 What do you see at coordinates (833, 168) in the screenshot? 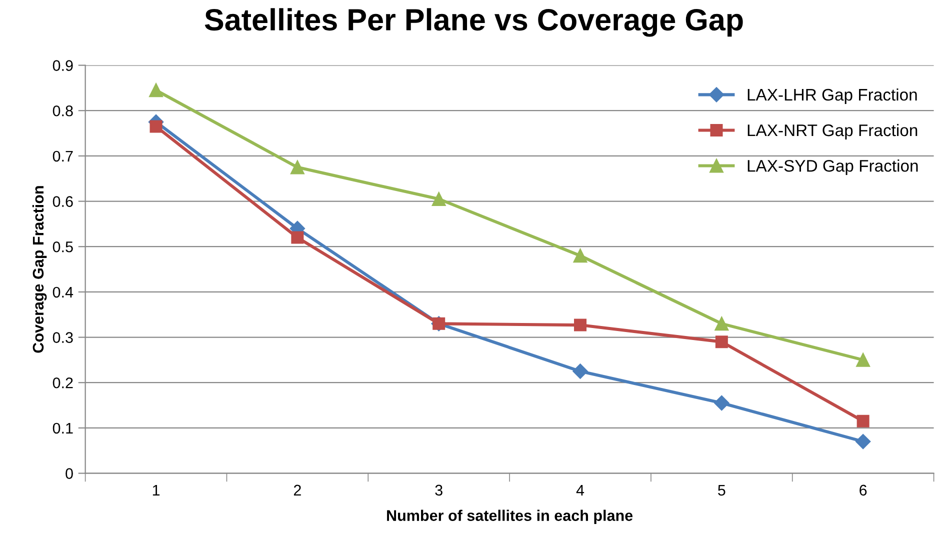
I see `legend-label: LAX-SYD Gap Fraction` at bounding box center [833, 168].